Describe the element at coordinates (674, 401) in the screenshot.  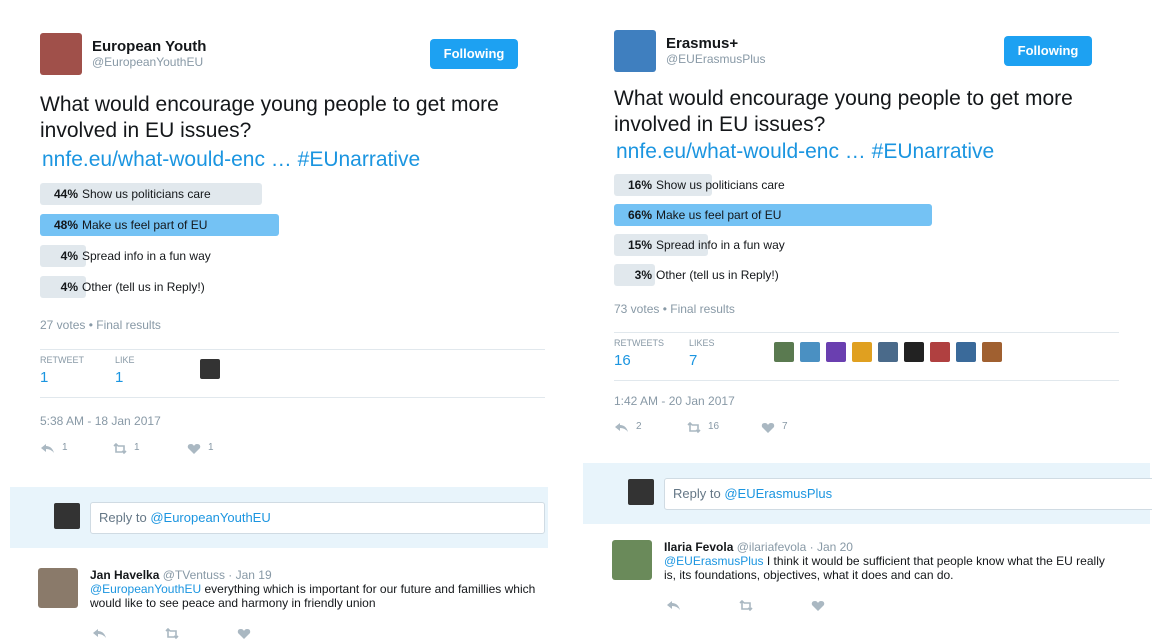
I see `timestamp: 1:42 AM - 20 Jan 2017` at that location.